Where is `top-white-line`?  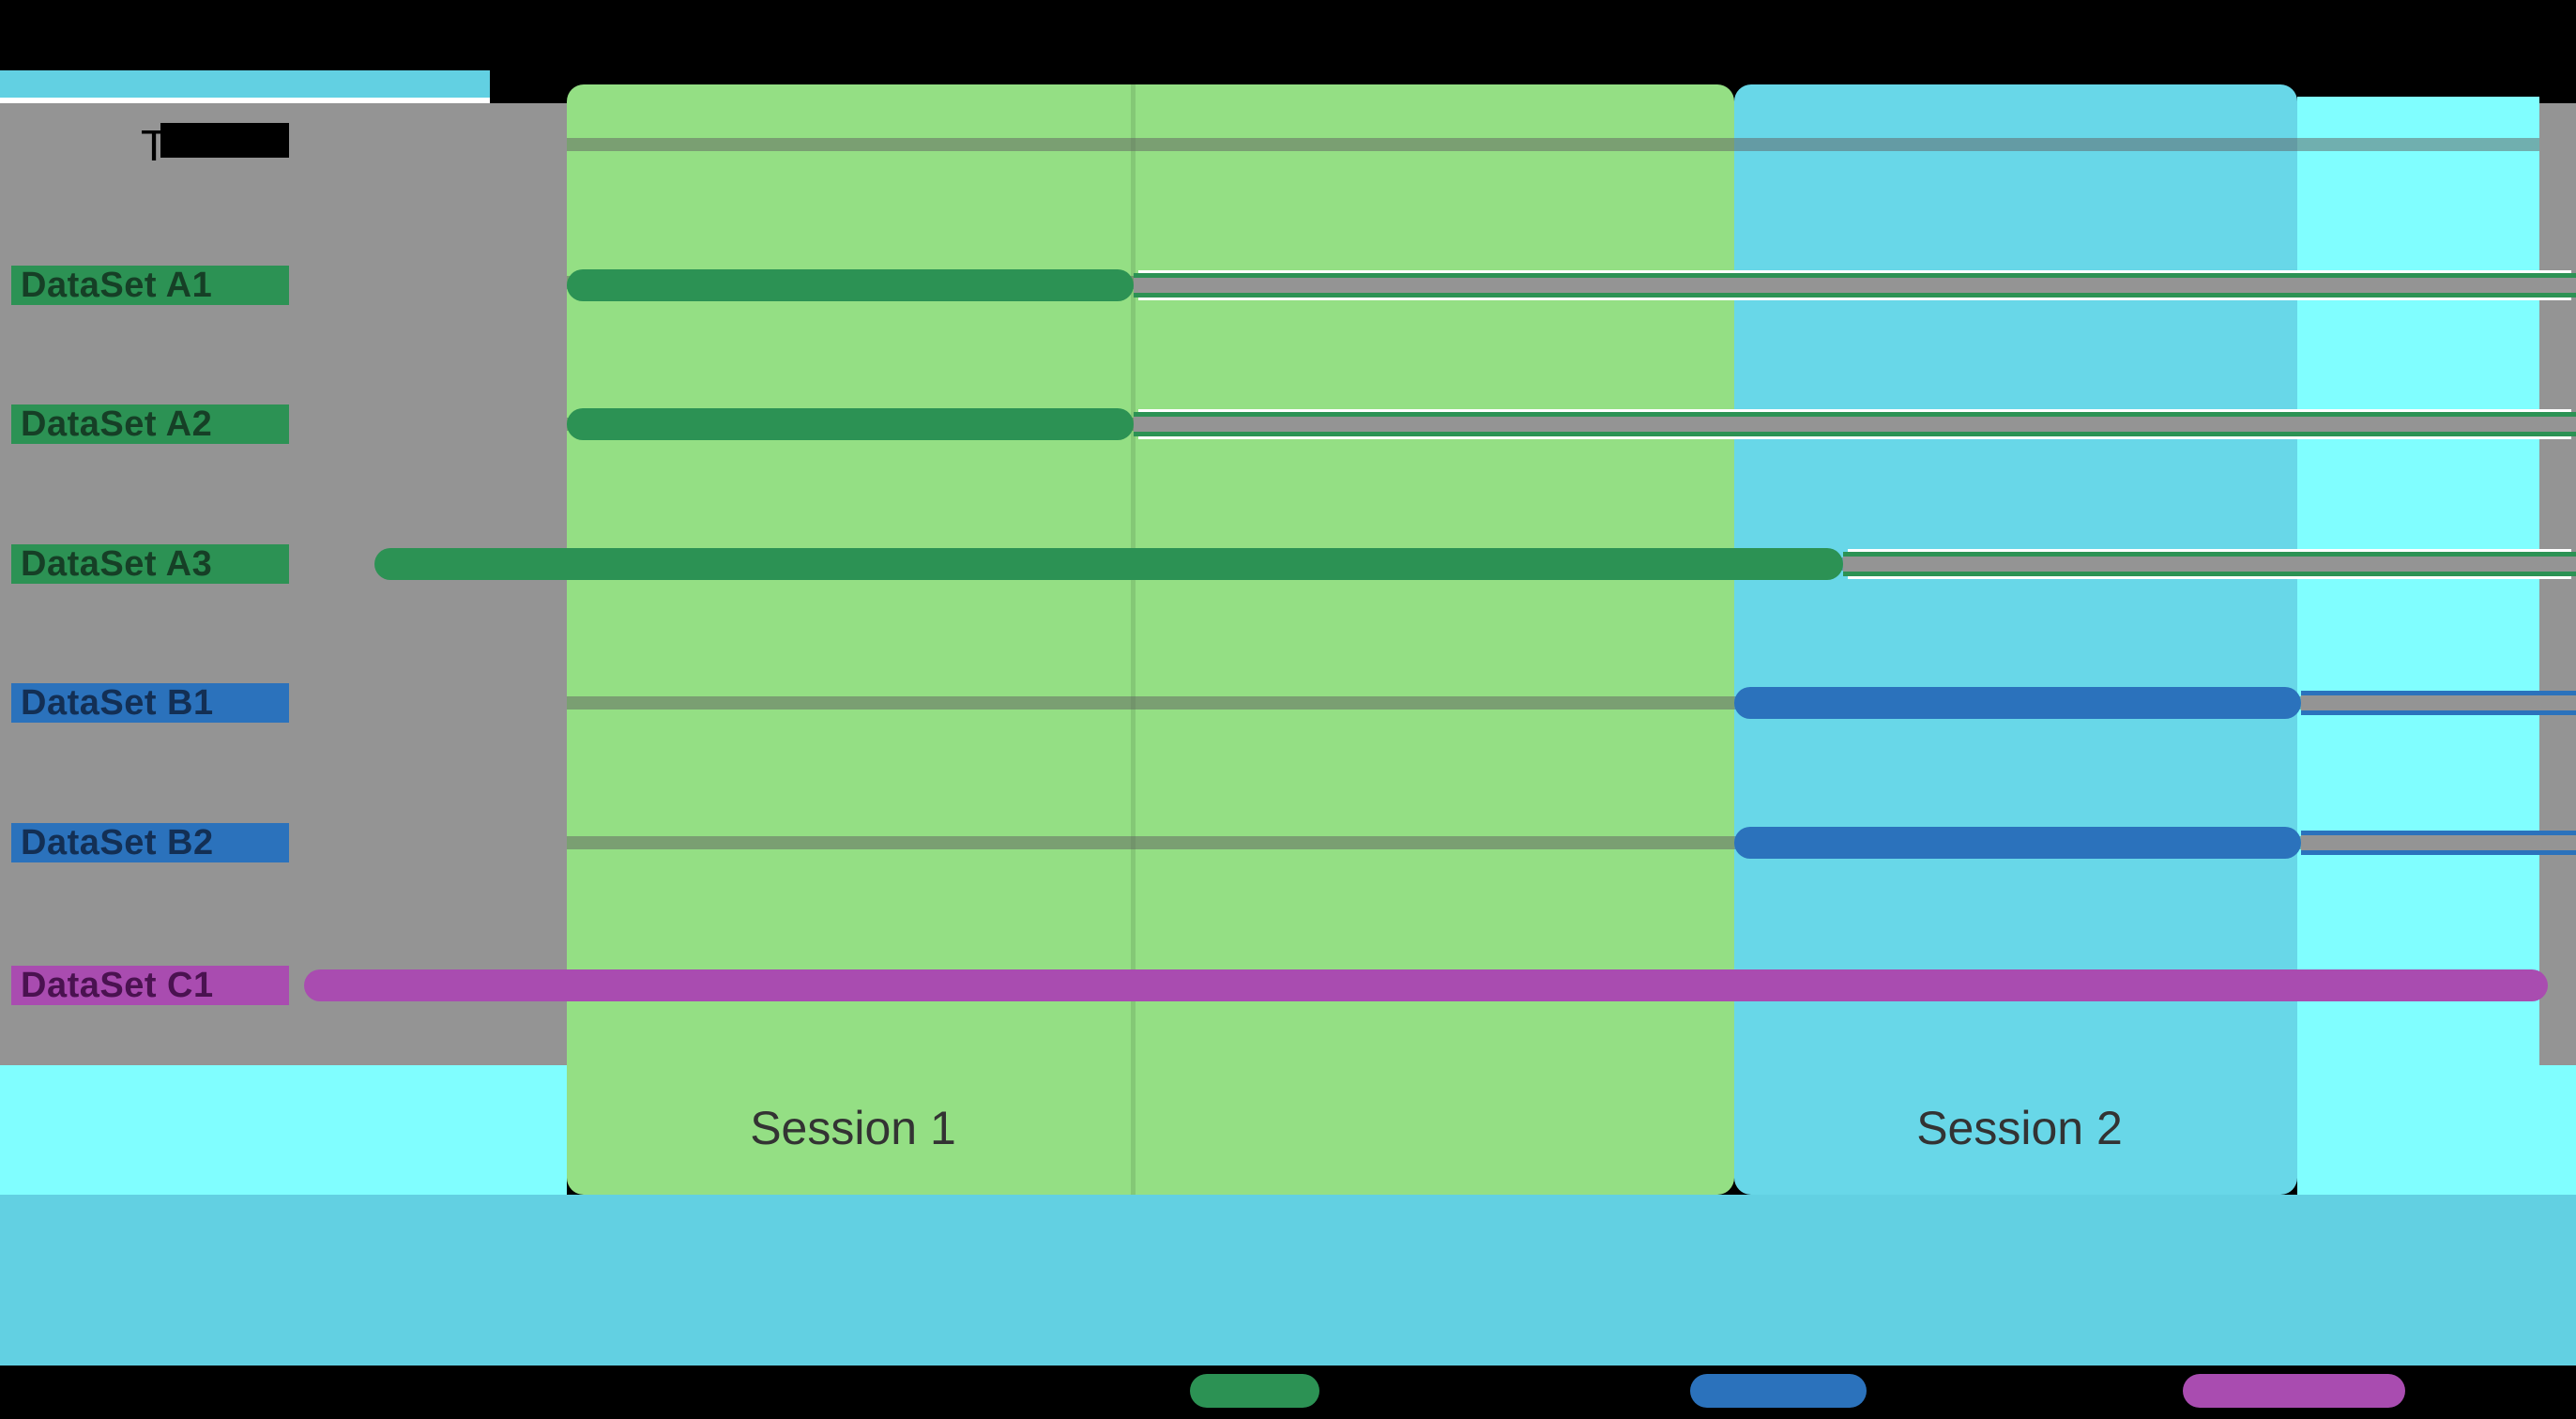 top-white-line is located at coordinates (245, 100).